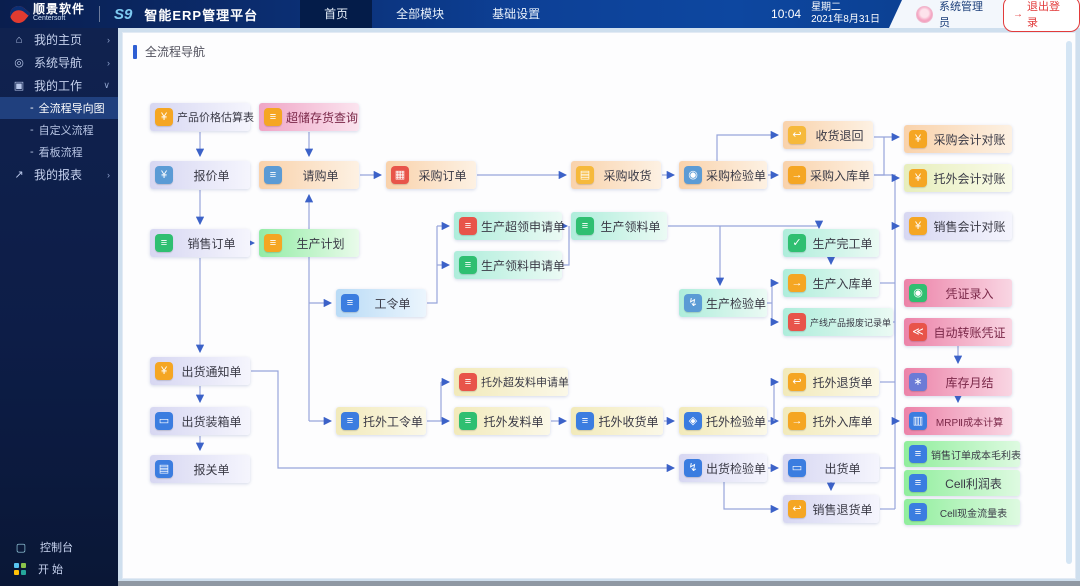 This screenshot has height=586, width=1080. Describe the element at coordinates (320, 243) in the screenshot. I see `flow-node-label: 生产计划` at that location.